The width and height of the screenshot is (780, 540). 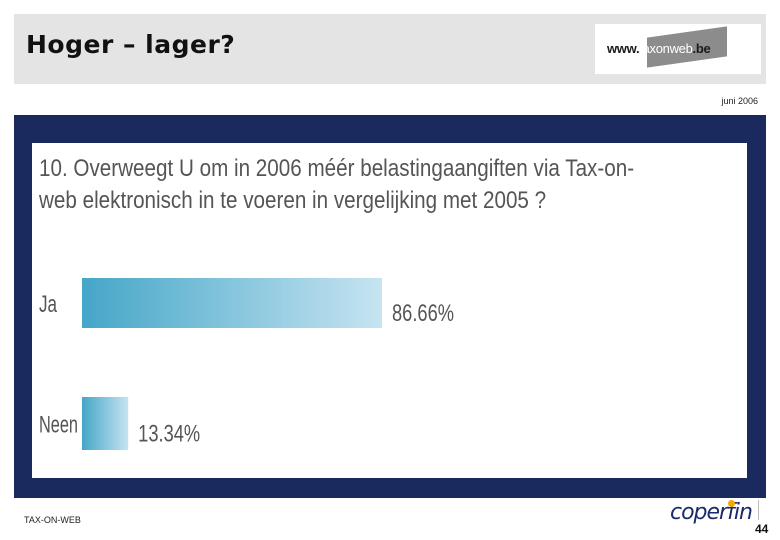 What do you see at coordinates (731, 503) in the screenshot?
I see `logo-dot` at bounding box center [731, 503].